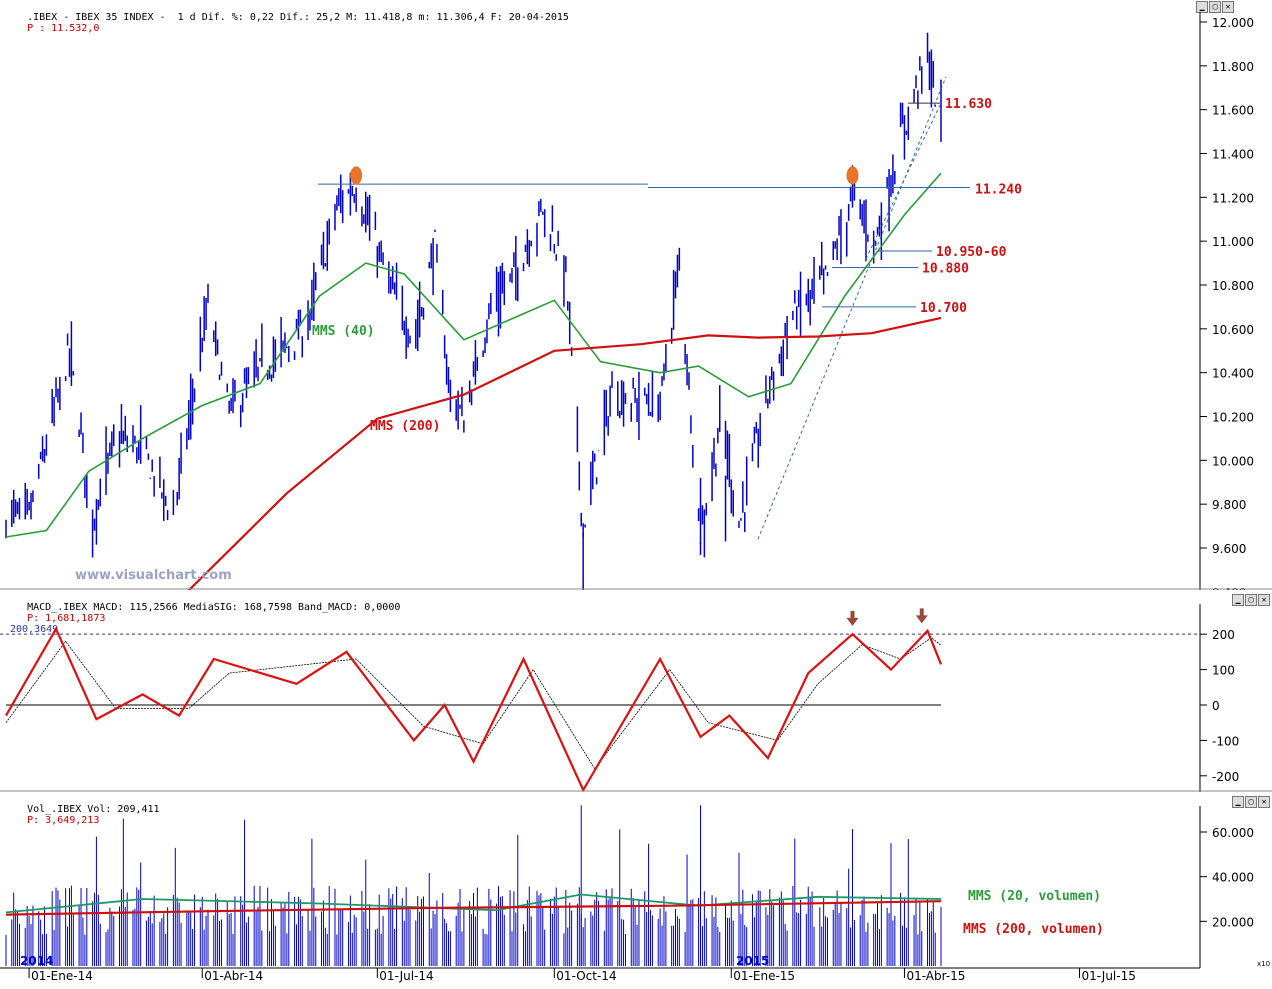 The width and height of the screenshot is (1272, 989). I want to click on level-label-10880: 10.880, so click(945, 268).